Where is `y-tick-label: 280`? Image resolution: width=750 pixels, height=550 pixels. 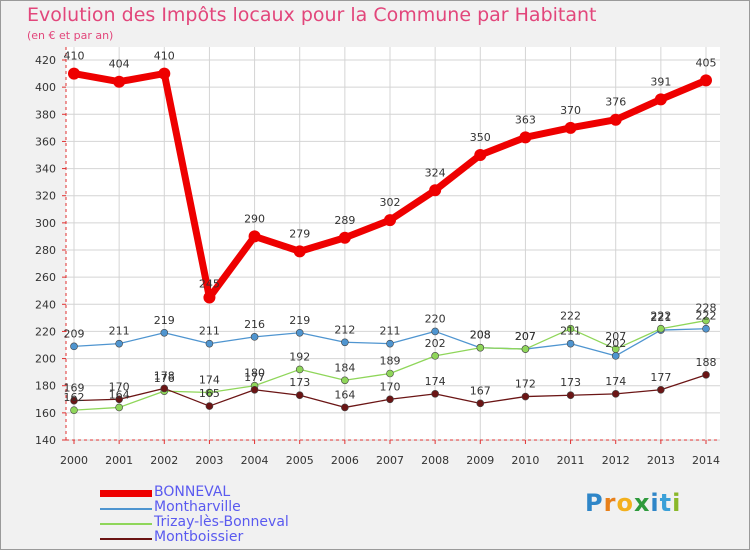 y-tick-label: 280 is located at coordinates (45, 250).